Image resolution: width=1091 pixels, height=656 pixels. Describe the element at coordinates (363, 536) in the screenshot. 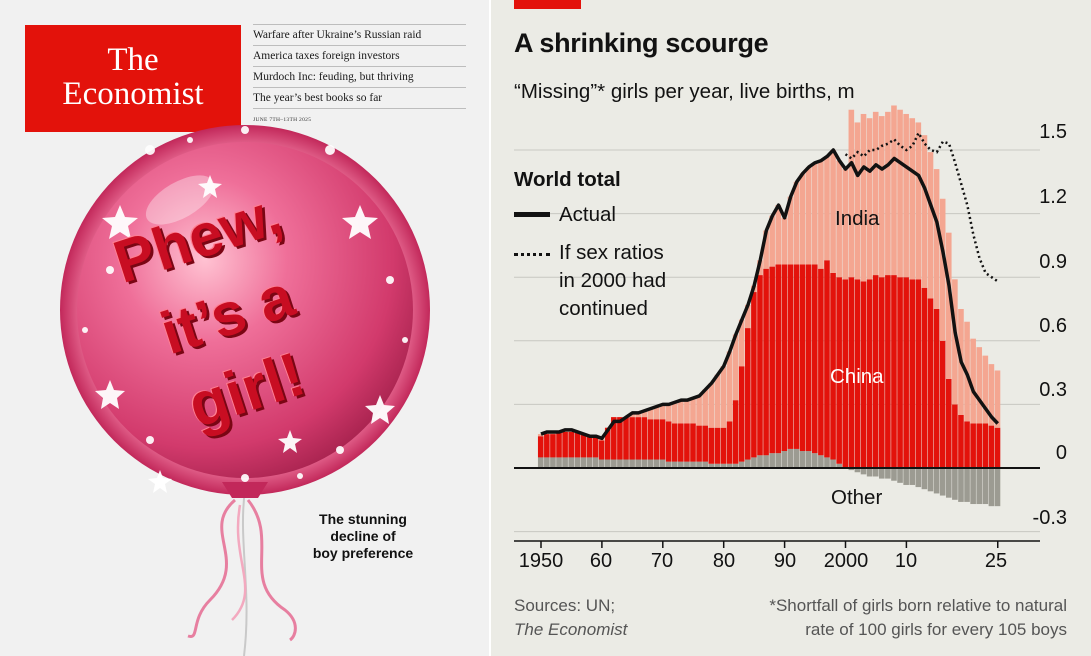

I see `coverline: The stunning decline of boy preference` at that location.